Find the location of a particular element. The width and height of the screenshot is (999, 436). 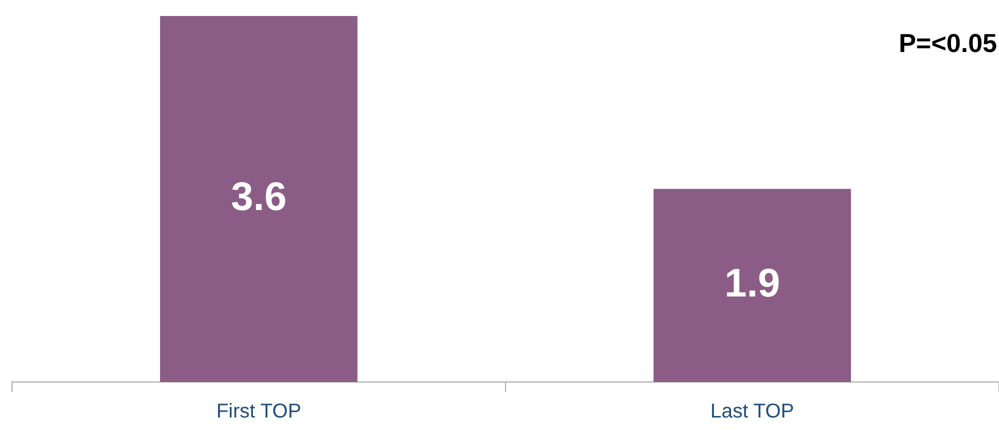

x-tick-label: First TOP is located at coordinates (259, 411).